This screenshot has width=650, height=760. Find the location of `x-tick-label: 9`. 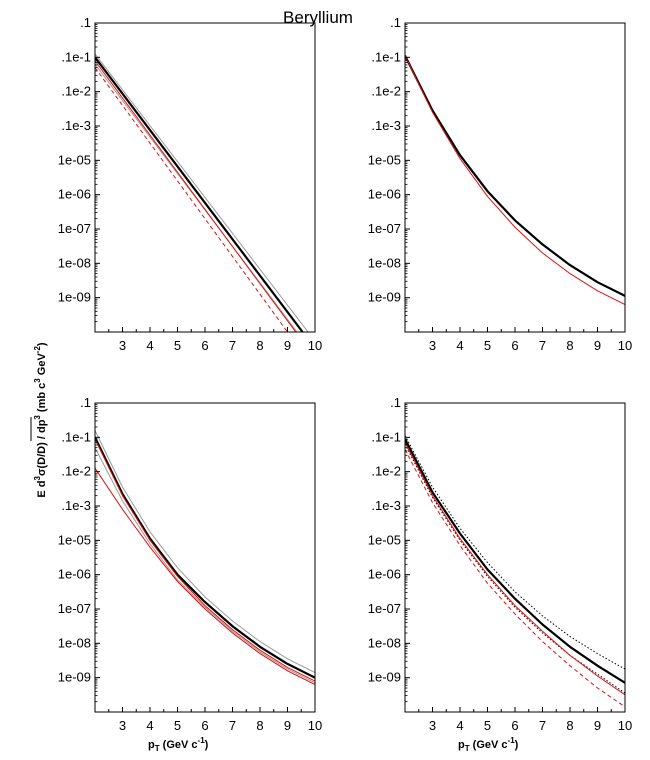

x-tick-label: 9 is located at coordinates (287, 725).